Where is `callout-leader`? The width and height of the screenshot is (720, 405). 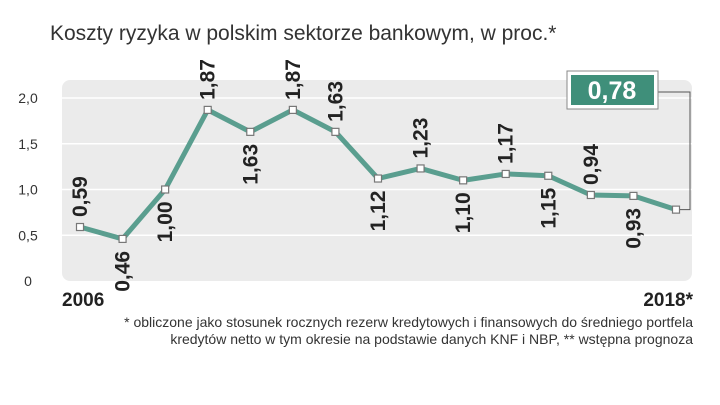
callout-leader is located at coordinates (674, 151).